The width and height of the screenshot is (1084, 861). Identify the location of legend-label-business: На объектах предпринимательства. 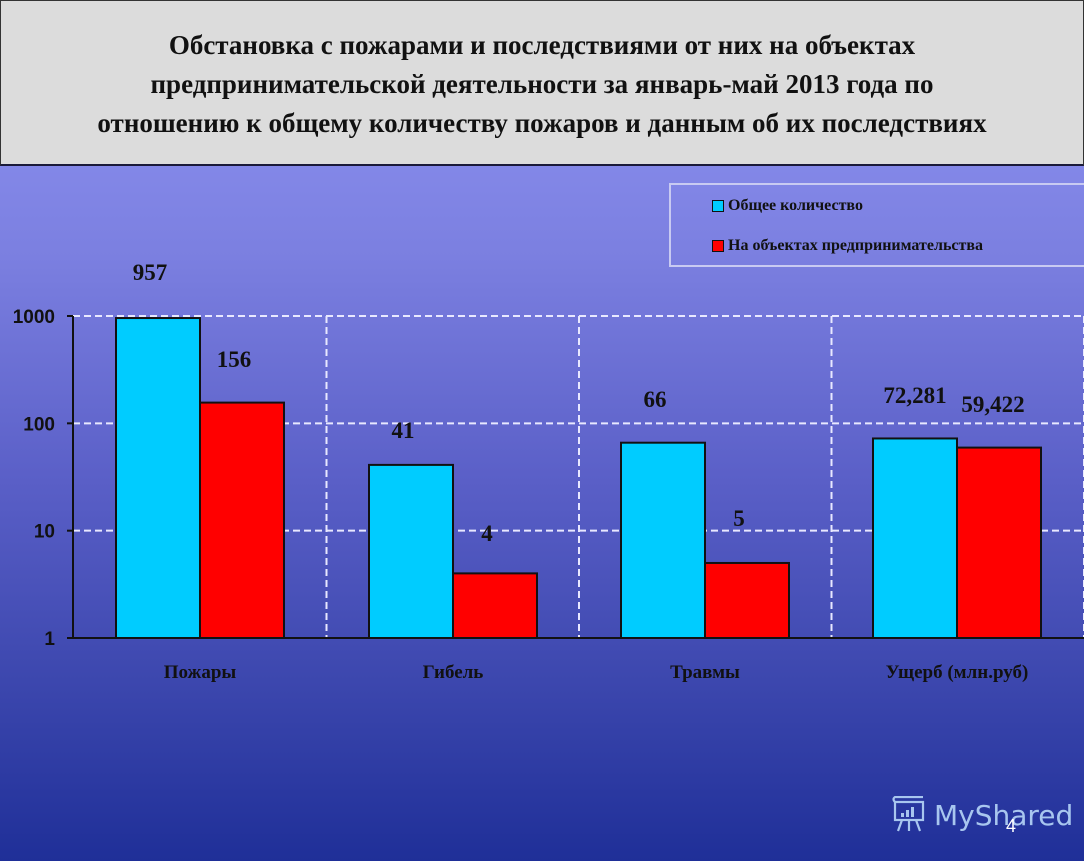
(855, 245).